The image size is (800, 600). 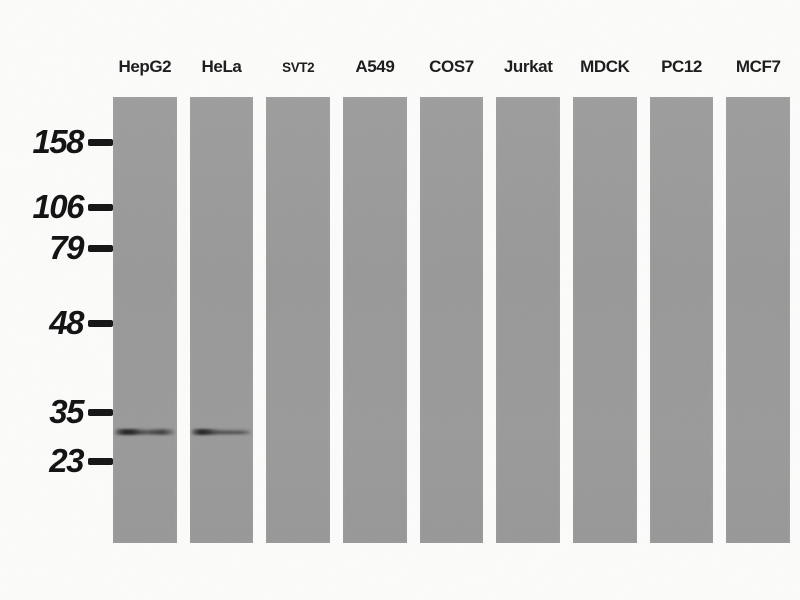 I want to click on lane-jurkat, so click(x=528, y=320).